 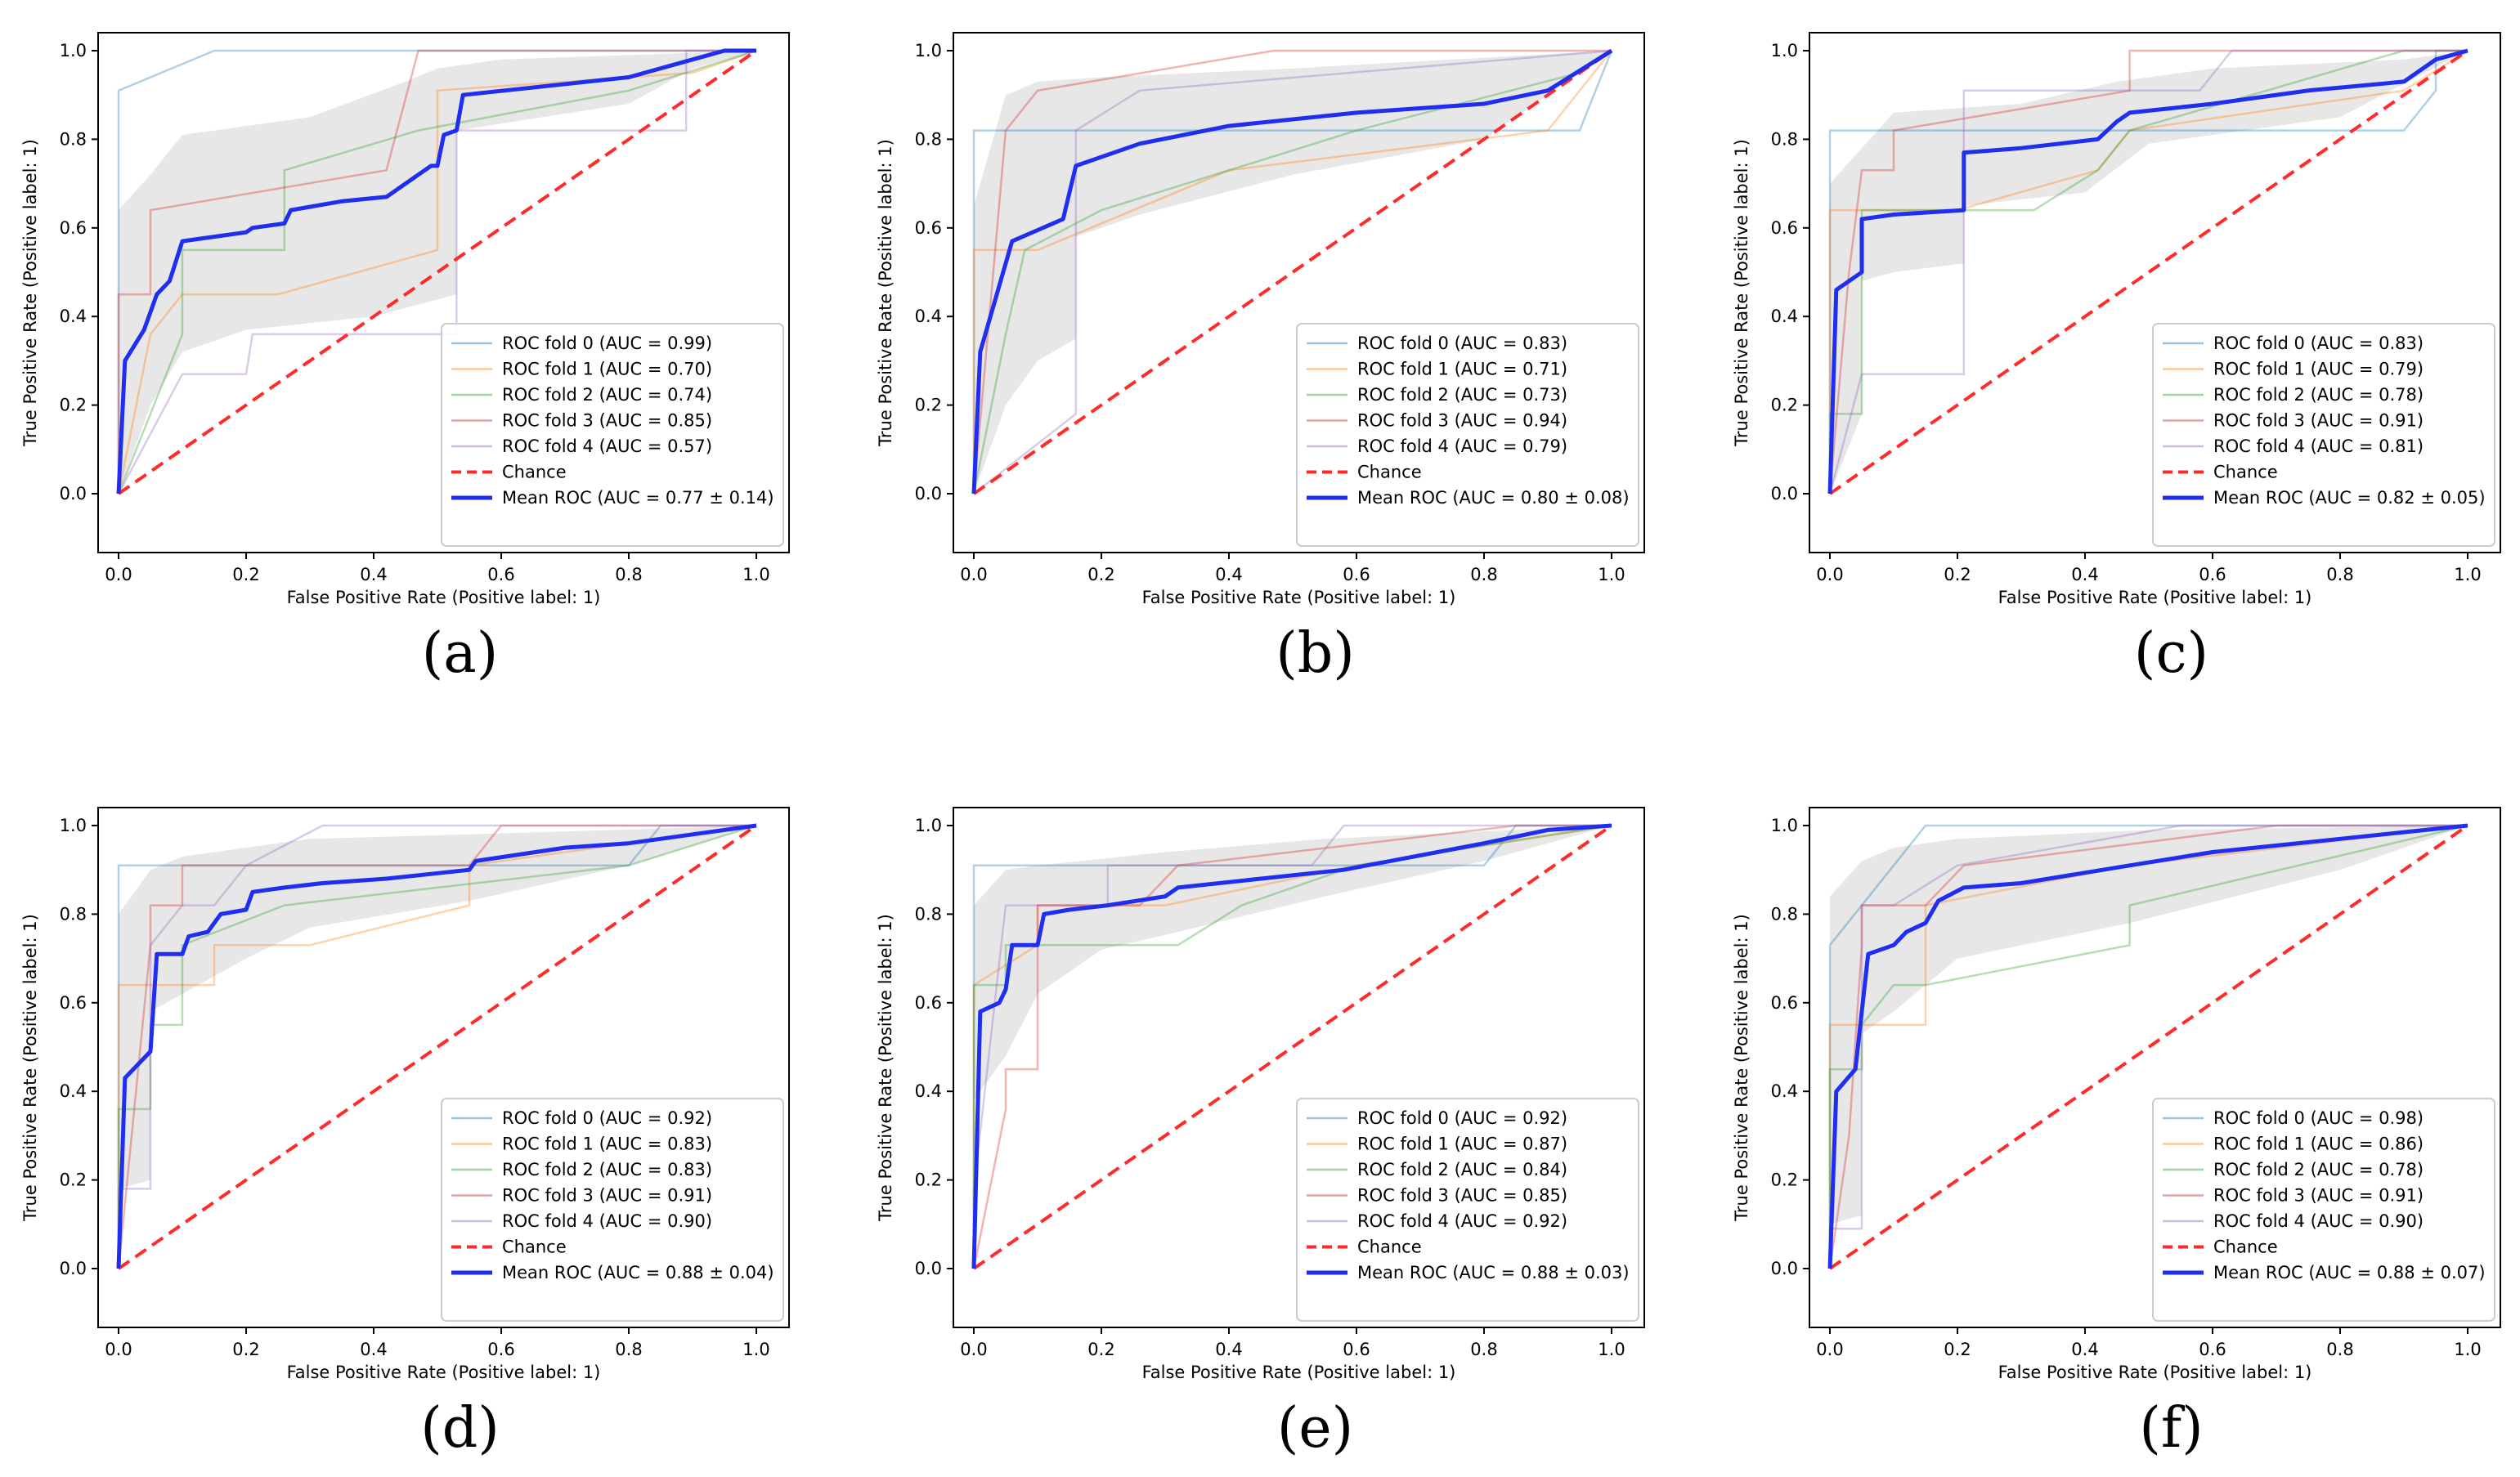 What do you see at coordinates (638, 1272) in the screenshot?
I see `legend-entry: Mean ROC (AUC = 0.88 ± 0.04)` at bounding box center [638, 1272].